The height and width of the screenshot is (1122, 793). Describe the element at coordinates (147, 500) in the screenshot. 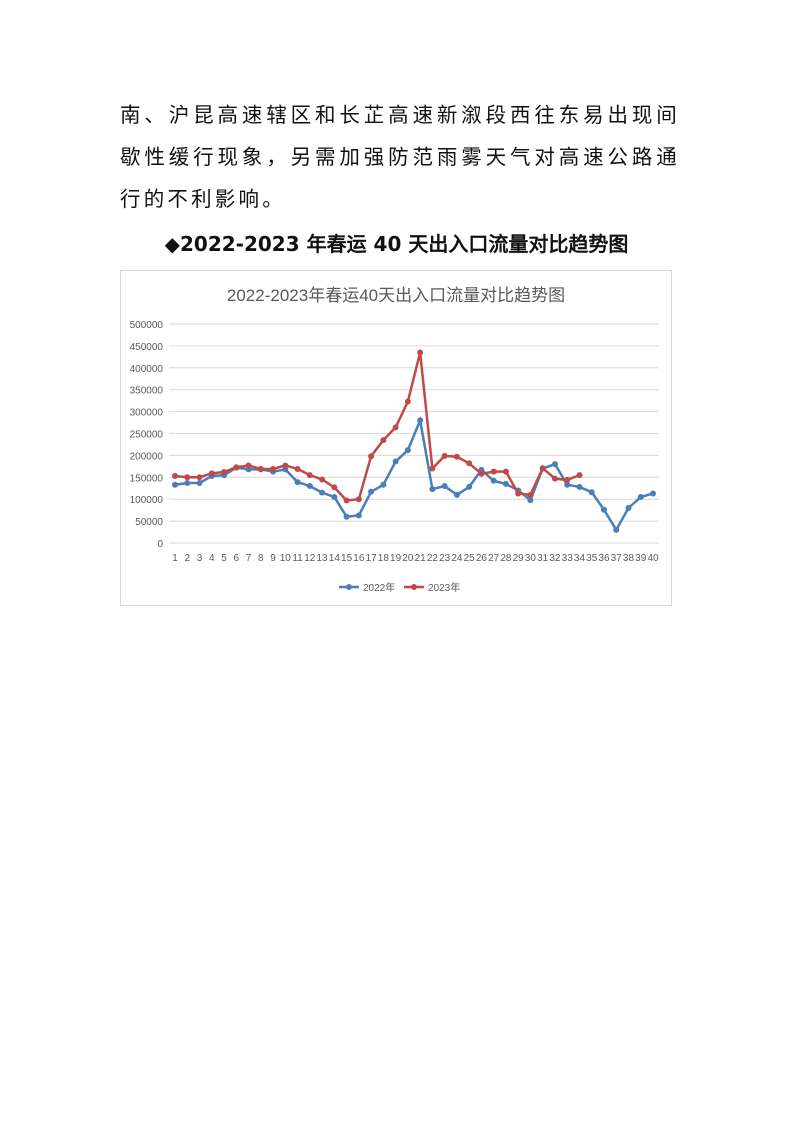

I see `y-tick-label: 100000` at that location.